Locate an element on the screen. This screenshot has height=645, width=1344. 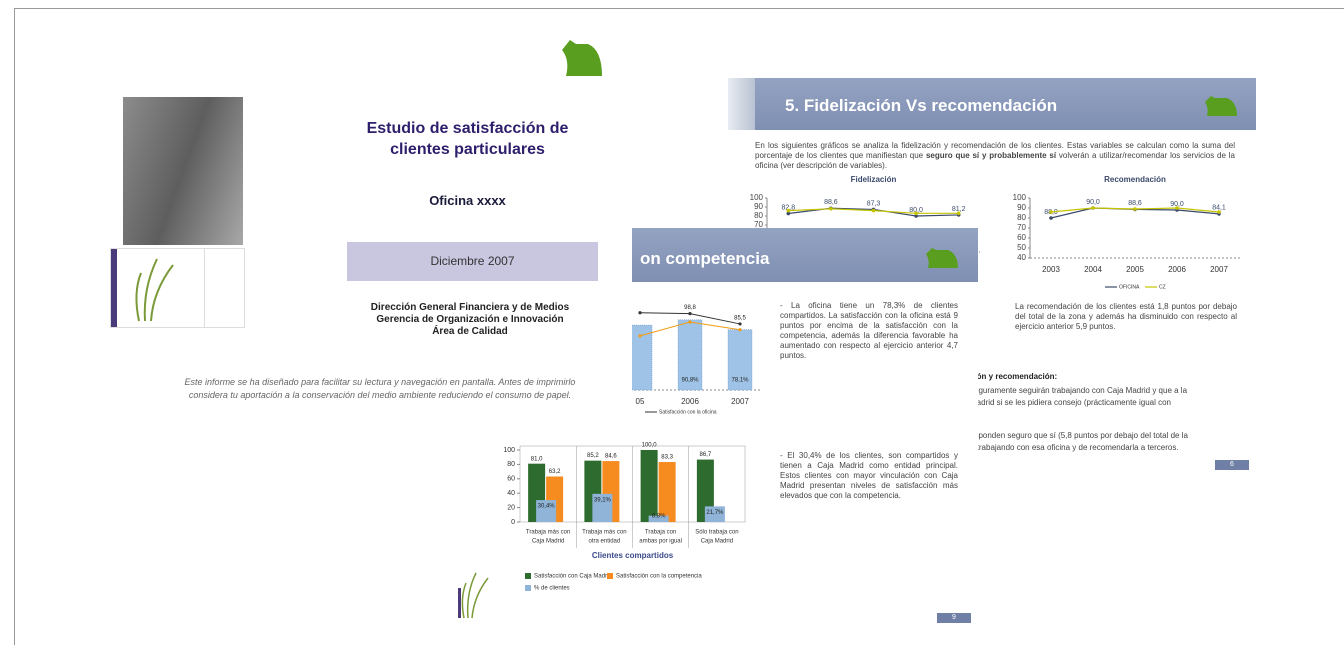
data-label: 81,2 is located at coordinates (959, 209).